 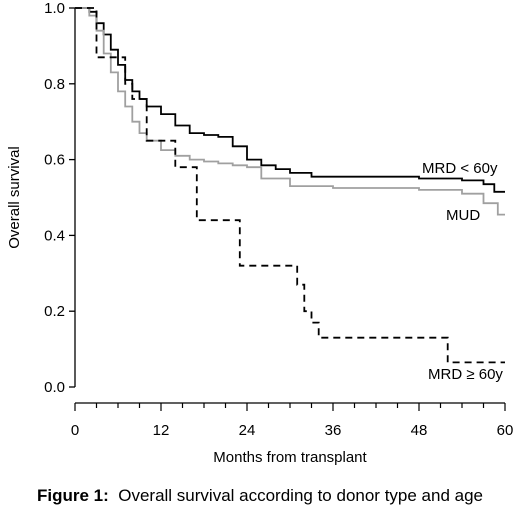 What do you see at coordinates (54, 387) in the screenshot?
I see `y-tick-label: 0.0` at bounding box center [54, 387].